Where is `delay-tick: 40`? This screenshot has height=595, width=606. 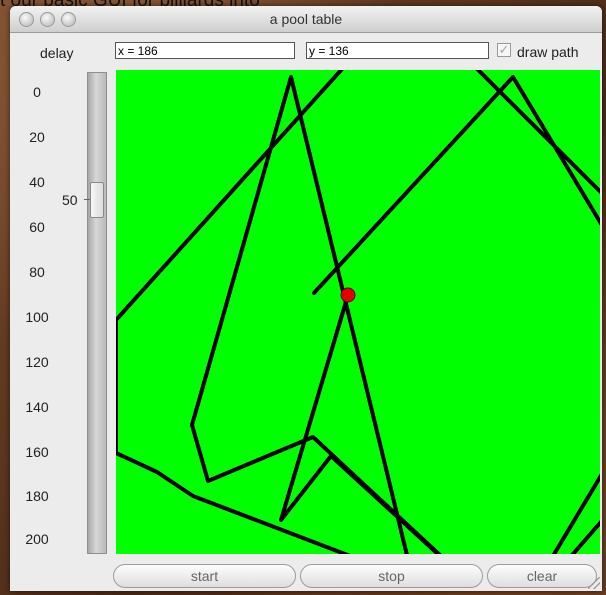
delay-tick: 40 is located at coordinates (37, 182).